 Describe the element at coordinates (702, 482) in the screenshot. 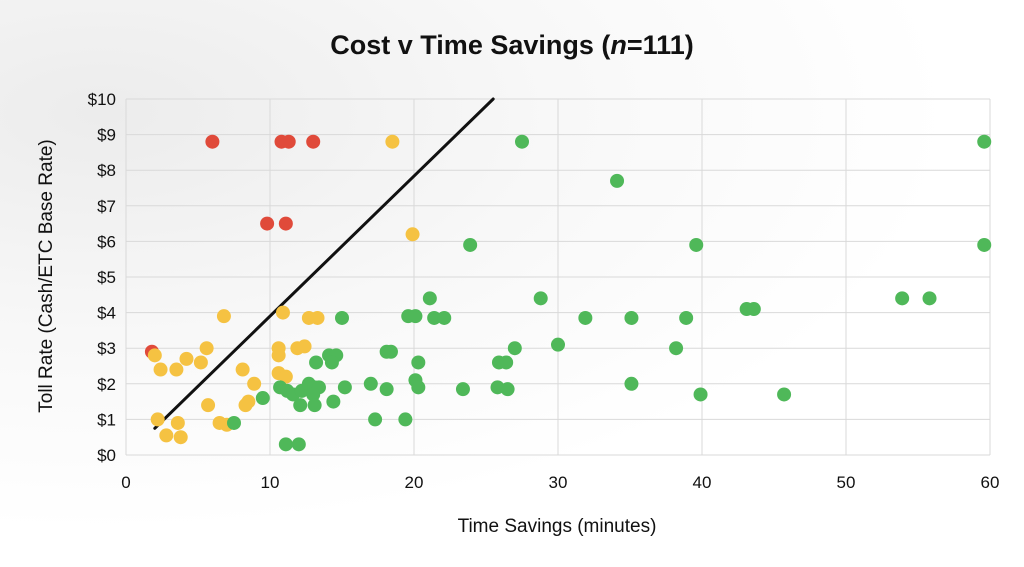

I see `x-tick-label: 40` at that location.